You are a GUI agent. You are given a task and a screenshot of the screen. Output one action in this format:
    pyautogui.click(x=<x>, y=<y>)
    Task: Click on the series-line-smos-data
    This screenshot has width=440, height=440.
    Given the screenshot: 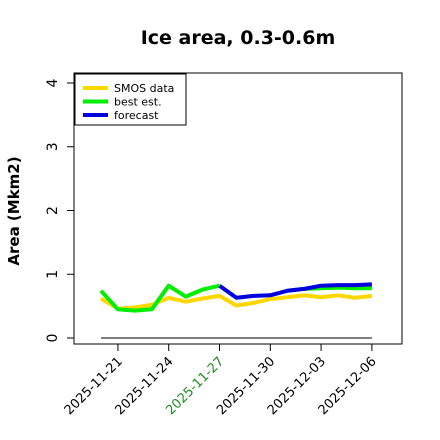 What is the action you would take?
    pyautogui.click(x=236, y=302)
    